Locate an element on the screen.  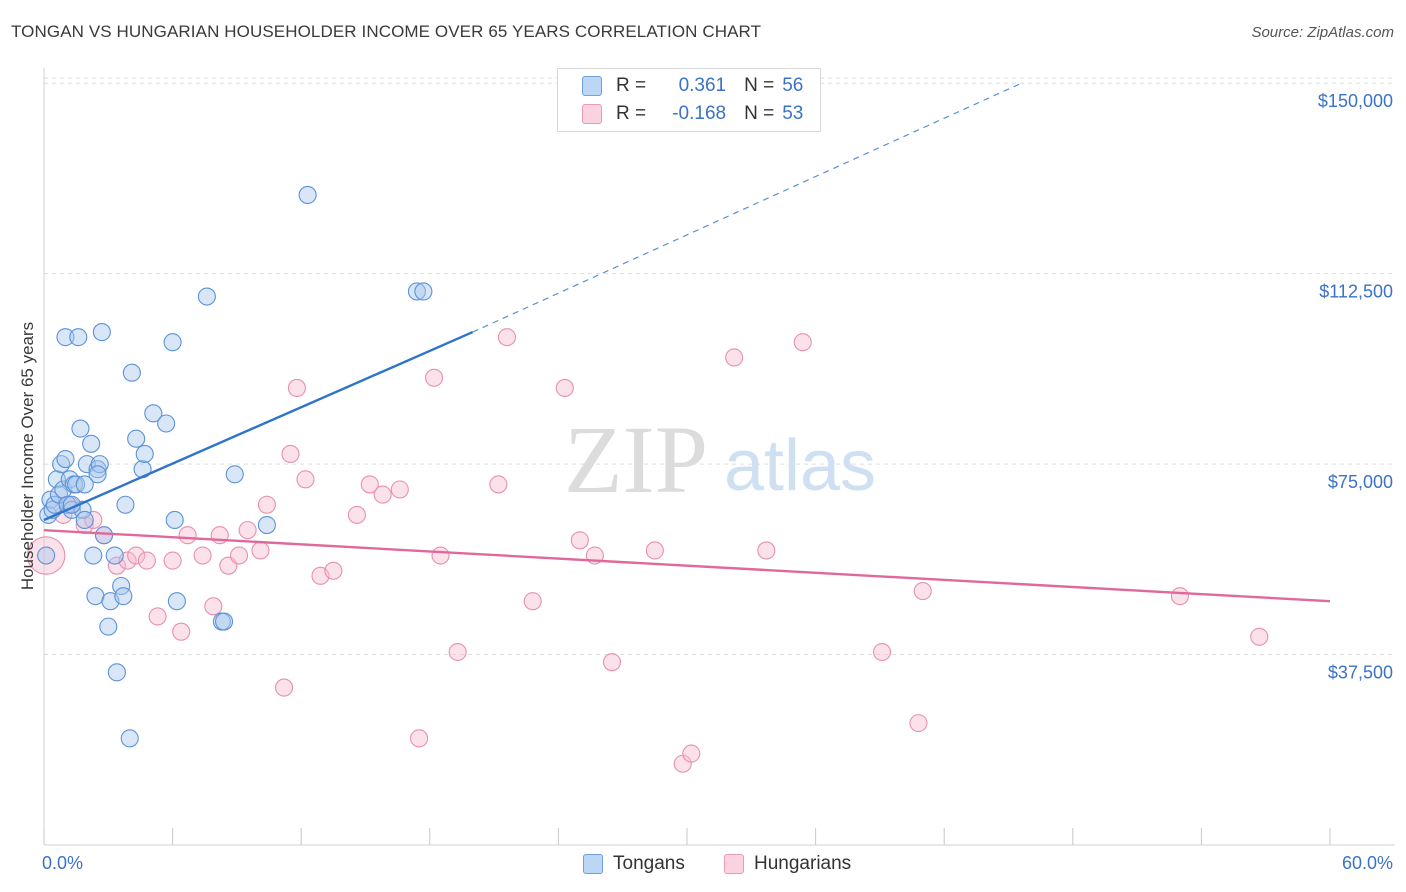
source-credit: Source: ZipAtlas.com is located at coordinates (1322, 32).